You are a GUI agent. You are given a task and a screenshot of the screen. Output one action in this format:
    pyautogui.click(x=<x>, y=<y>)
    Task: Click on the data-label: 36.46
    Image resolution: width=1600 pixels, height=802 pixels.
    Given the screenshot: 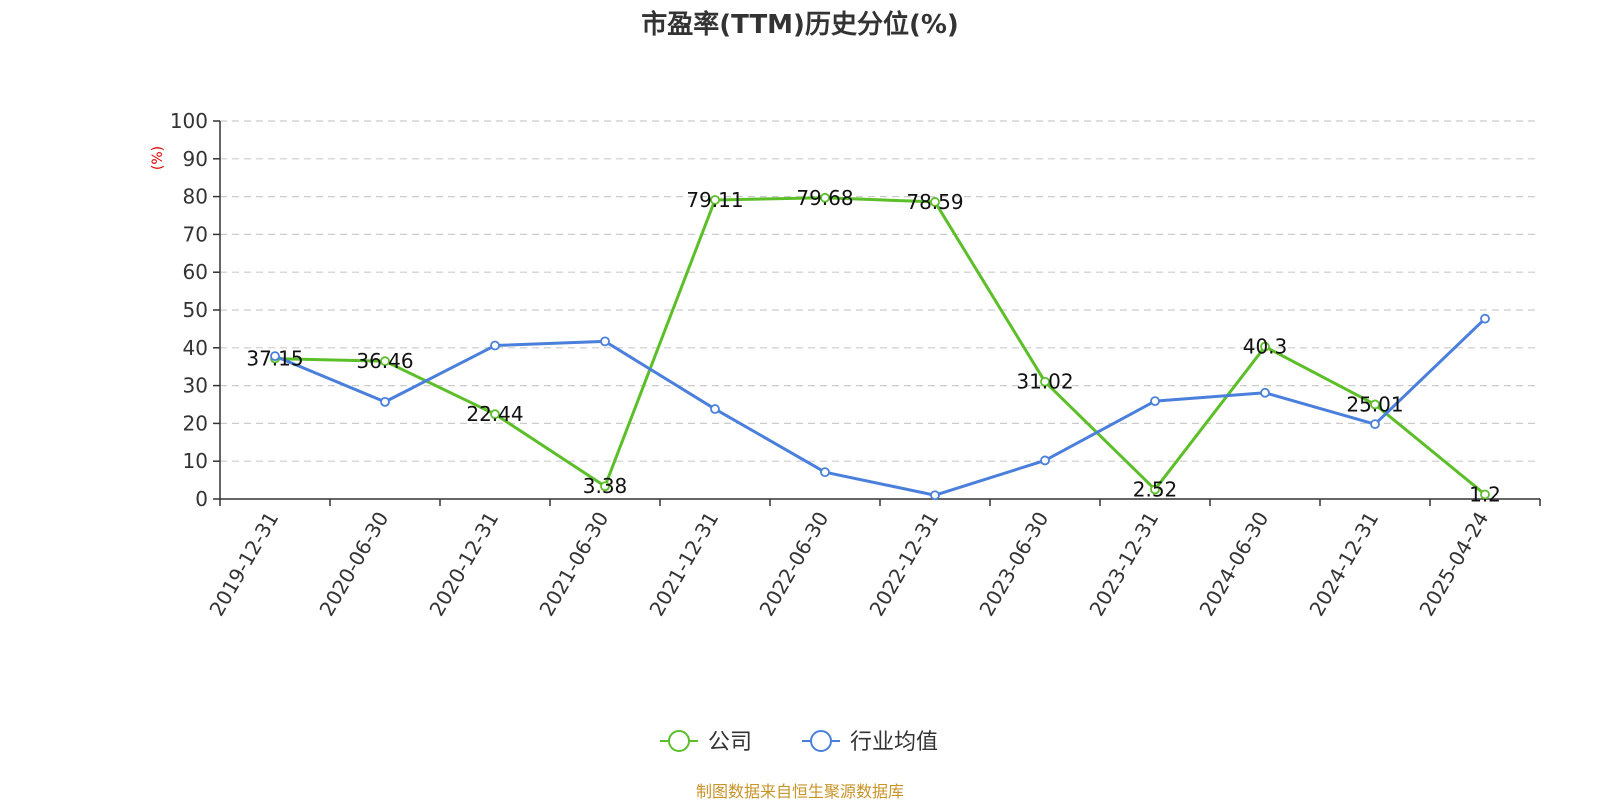 What is the action you would take?
    pyautogui.click(x=384, y=361)
    